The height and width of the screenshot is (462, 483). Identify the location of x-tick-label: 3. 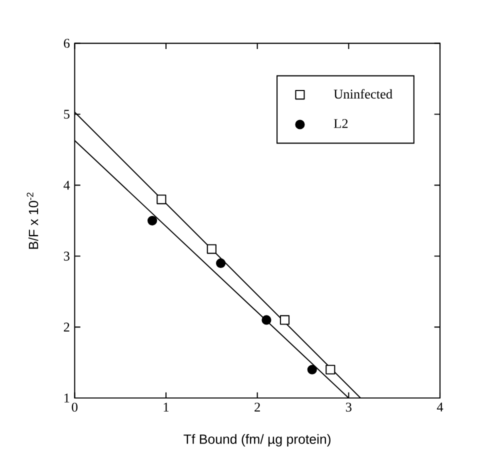
(349, 407).